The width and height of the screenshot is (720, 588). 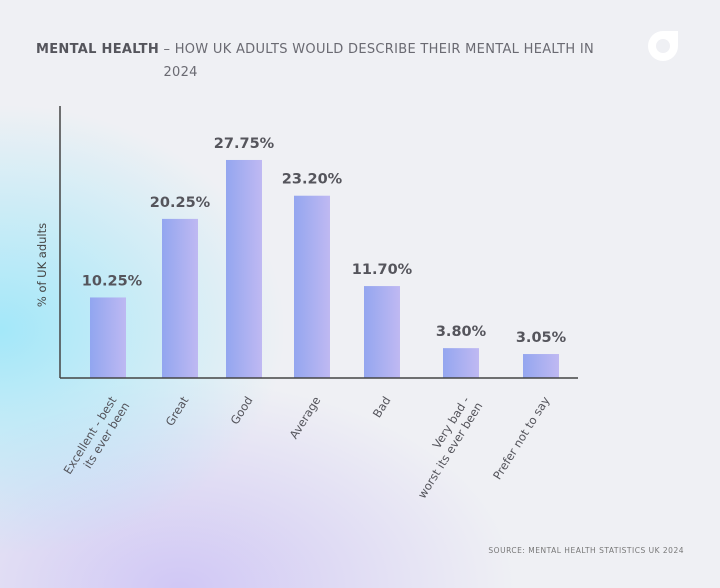 What do you see at coordinates (177, 410) in the screenshot?
I see `tick-label-1: Great` at bounding box center [177, 410].